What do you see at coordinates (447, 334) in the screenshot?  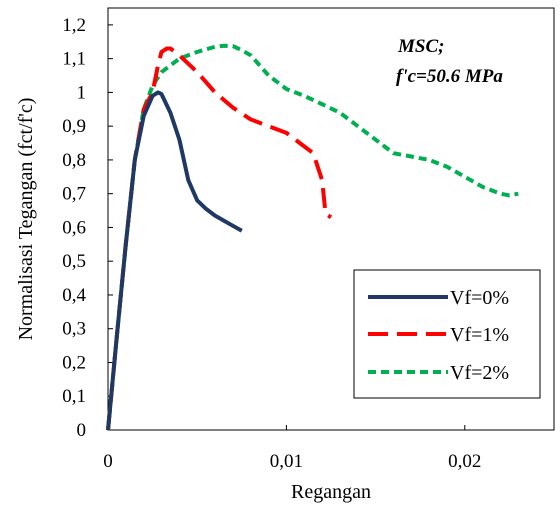 I see `legend: Vf=0% Vf=1% Vf=2%` at bounding box center [447, 334].